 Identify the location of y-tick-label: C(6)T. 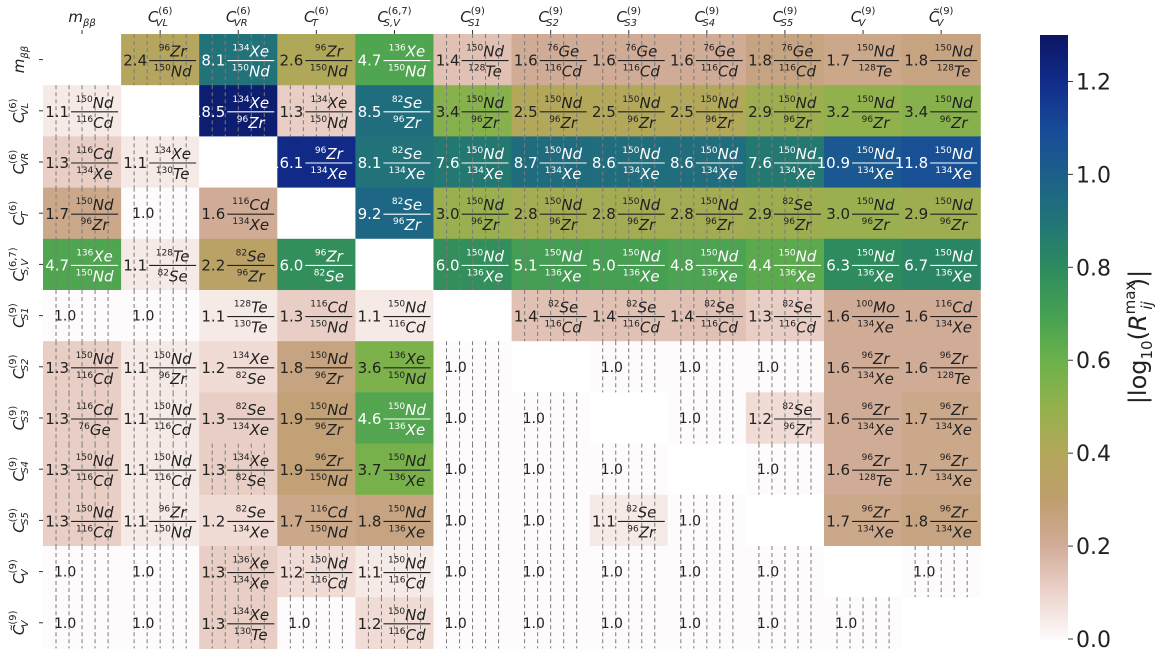
(19, 213).